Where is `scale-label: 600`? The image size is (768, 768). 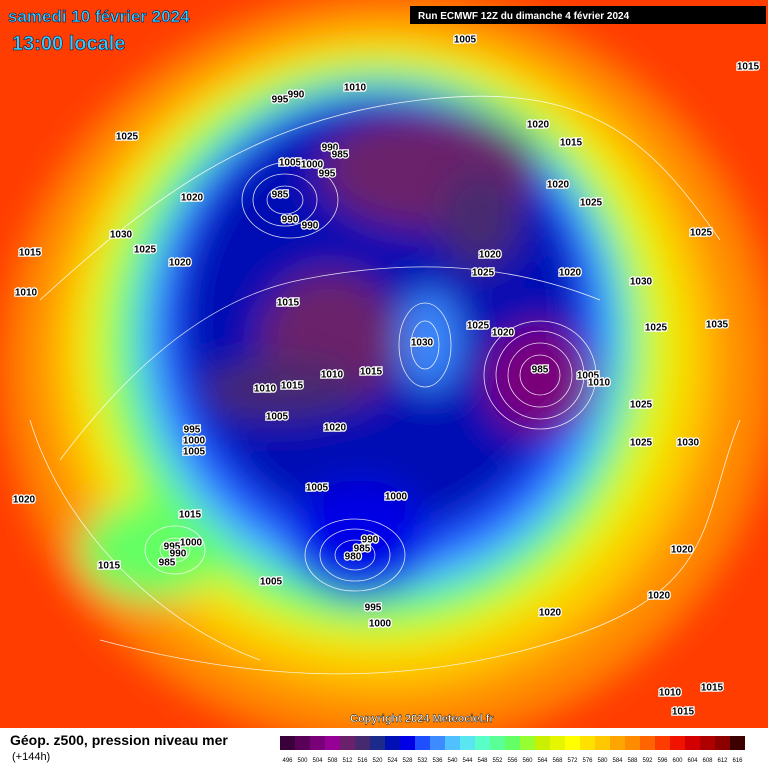 scale-label: 600 is located at coordinates (677, 761).